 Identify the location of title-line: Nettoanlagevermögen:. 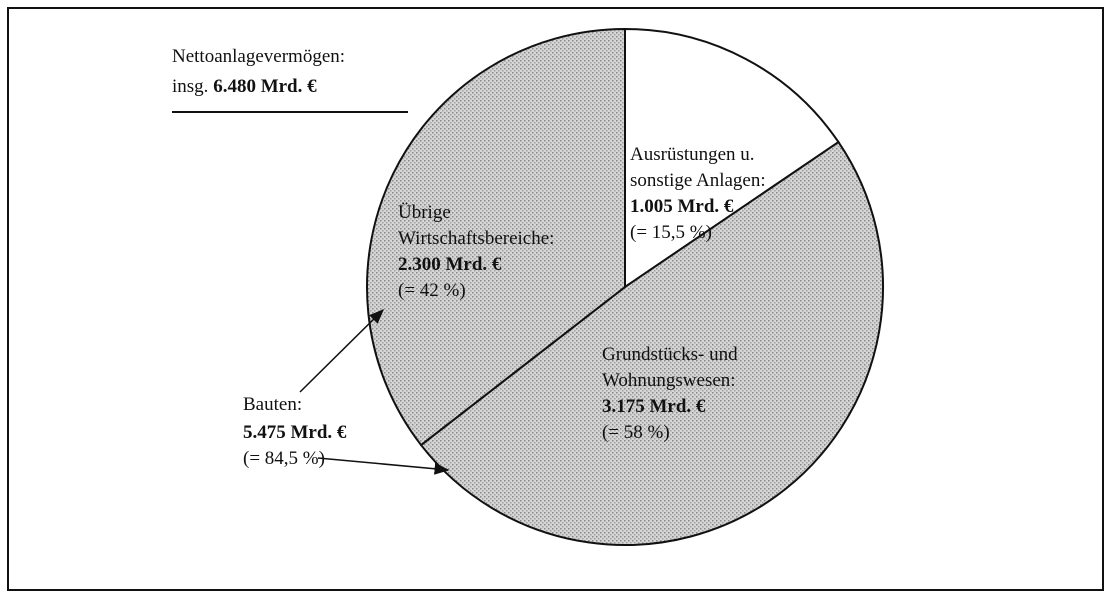
(258, 56).